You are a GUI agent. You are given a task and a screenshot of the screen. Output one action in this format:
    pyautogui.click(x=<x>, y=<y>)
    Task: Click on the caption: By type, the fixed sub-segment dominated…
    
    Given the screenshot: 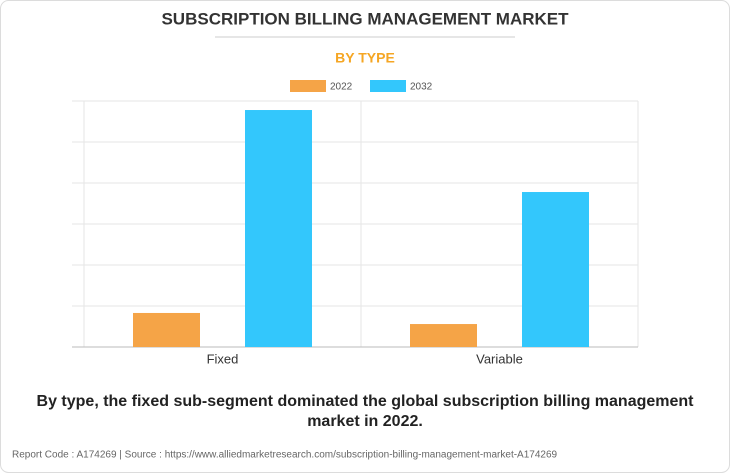 What is the action you would take?
    pyautogui.click(x=365, y=411)
    